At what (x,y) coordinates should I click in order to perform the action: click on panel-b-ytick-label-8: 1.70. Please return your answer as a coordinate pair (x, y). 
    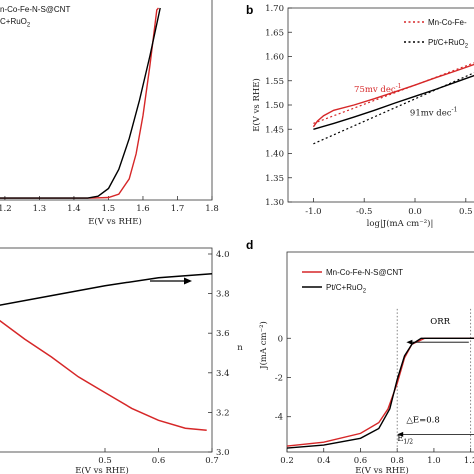
    Looking at the image, I should click on (274, 9).